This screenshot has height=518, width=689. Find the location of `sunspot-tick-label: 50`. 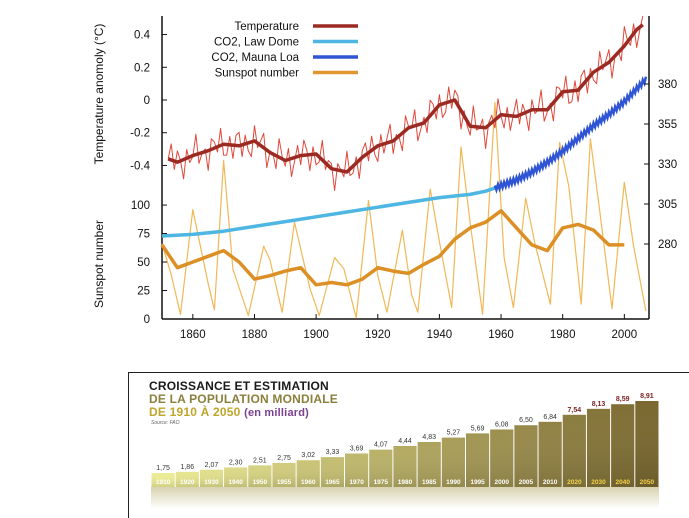

sunspot-tick-label: 50 is located at coordinates (143, 263).